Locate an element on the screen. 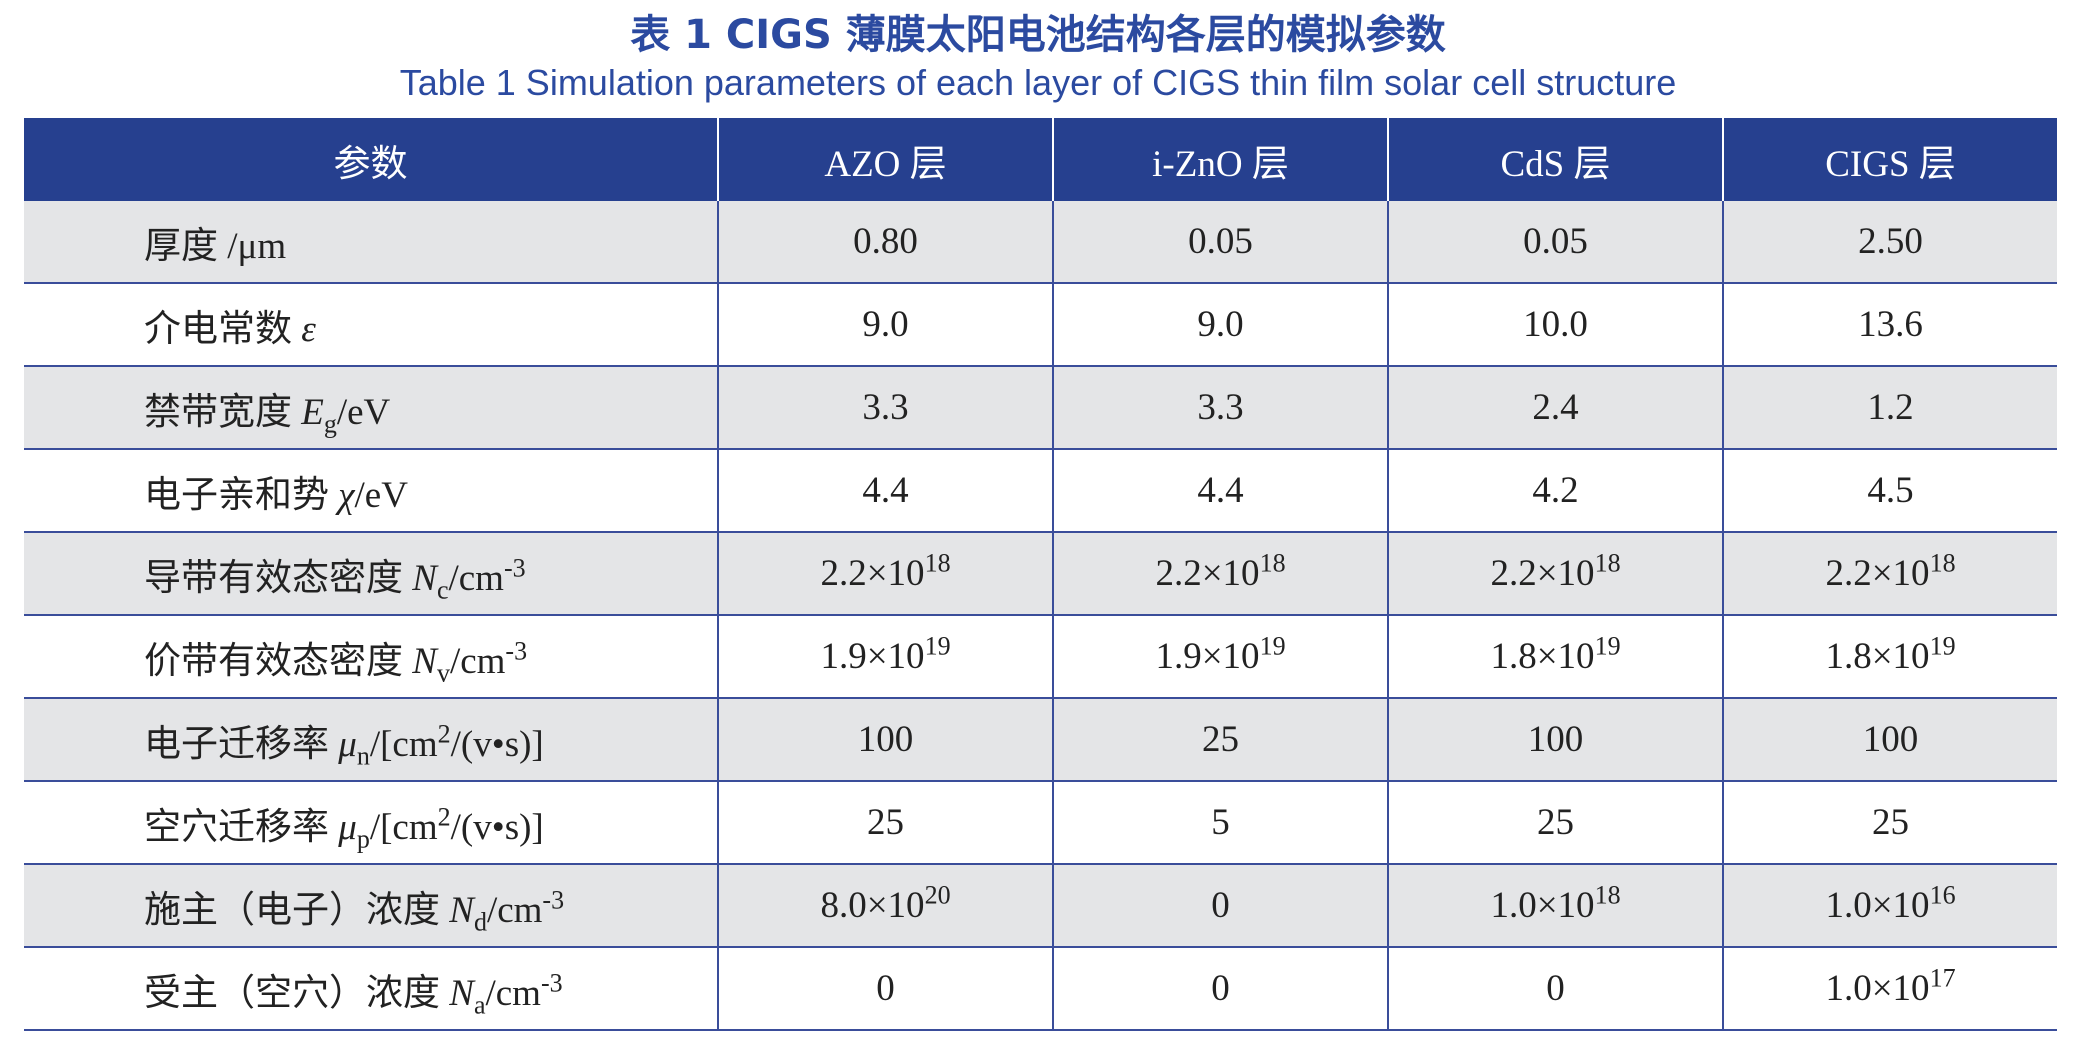 The width and height of the screenshot is (2076, 1049). table-row: 介电常数 ε 9.0 9.0 10.0 13.6 is located at coordinates (1040, 325).